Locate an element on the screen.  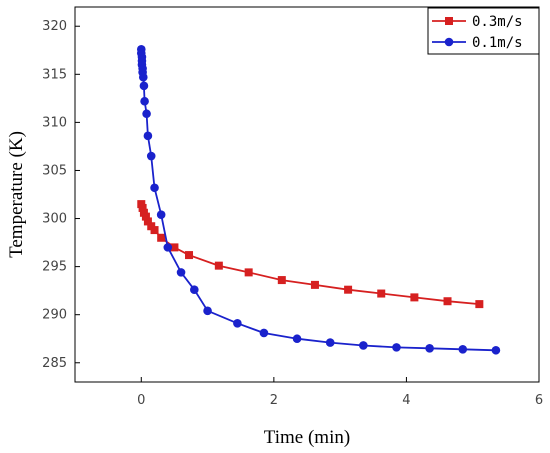
x-tick-label: 0 is located at coordinates (141, 400).